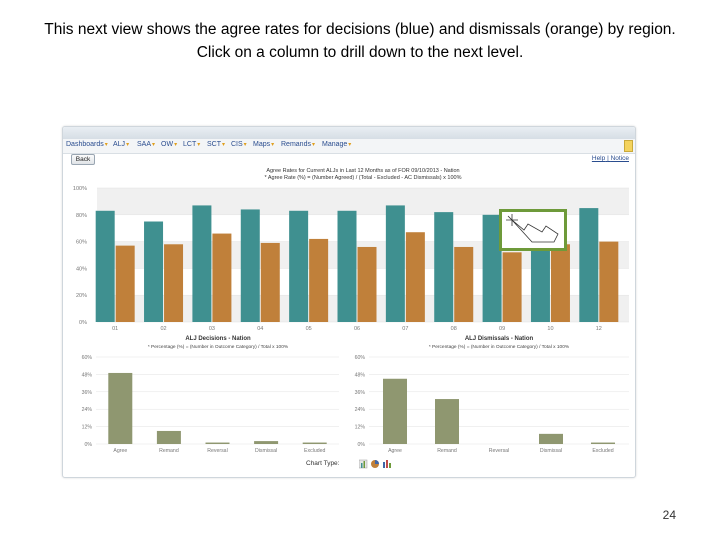 The image size is (720, 540). I want to click on help-links: Help | Notice, so click(610, 158).